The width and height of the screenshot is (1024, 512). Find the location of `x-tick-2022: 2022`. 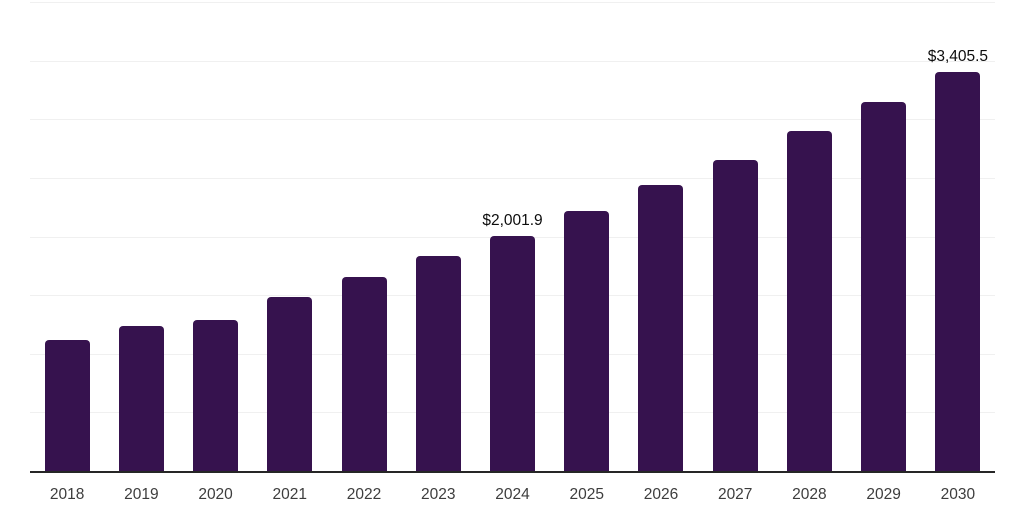

x-tick-2022: 2022 is located at coordinates (364, 494).